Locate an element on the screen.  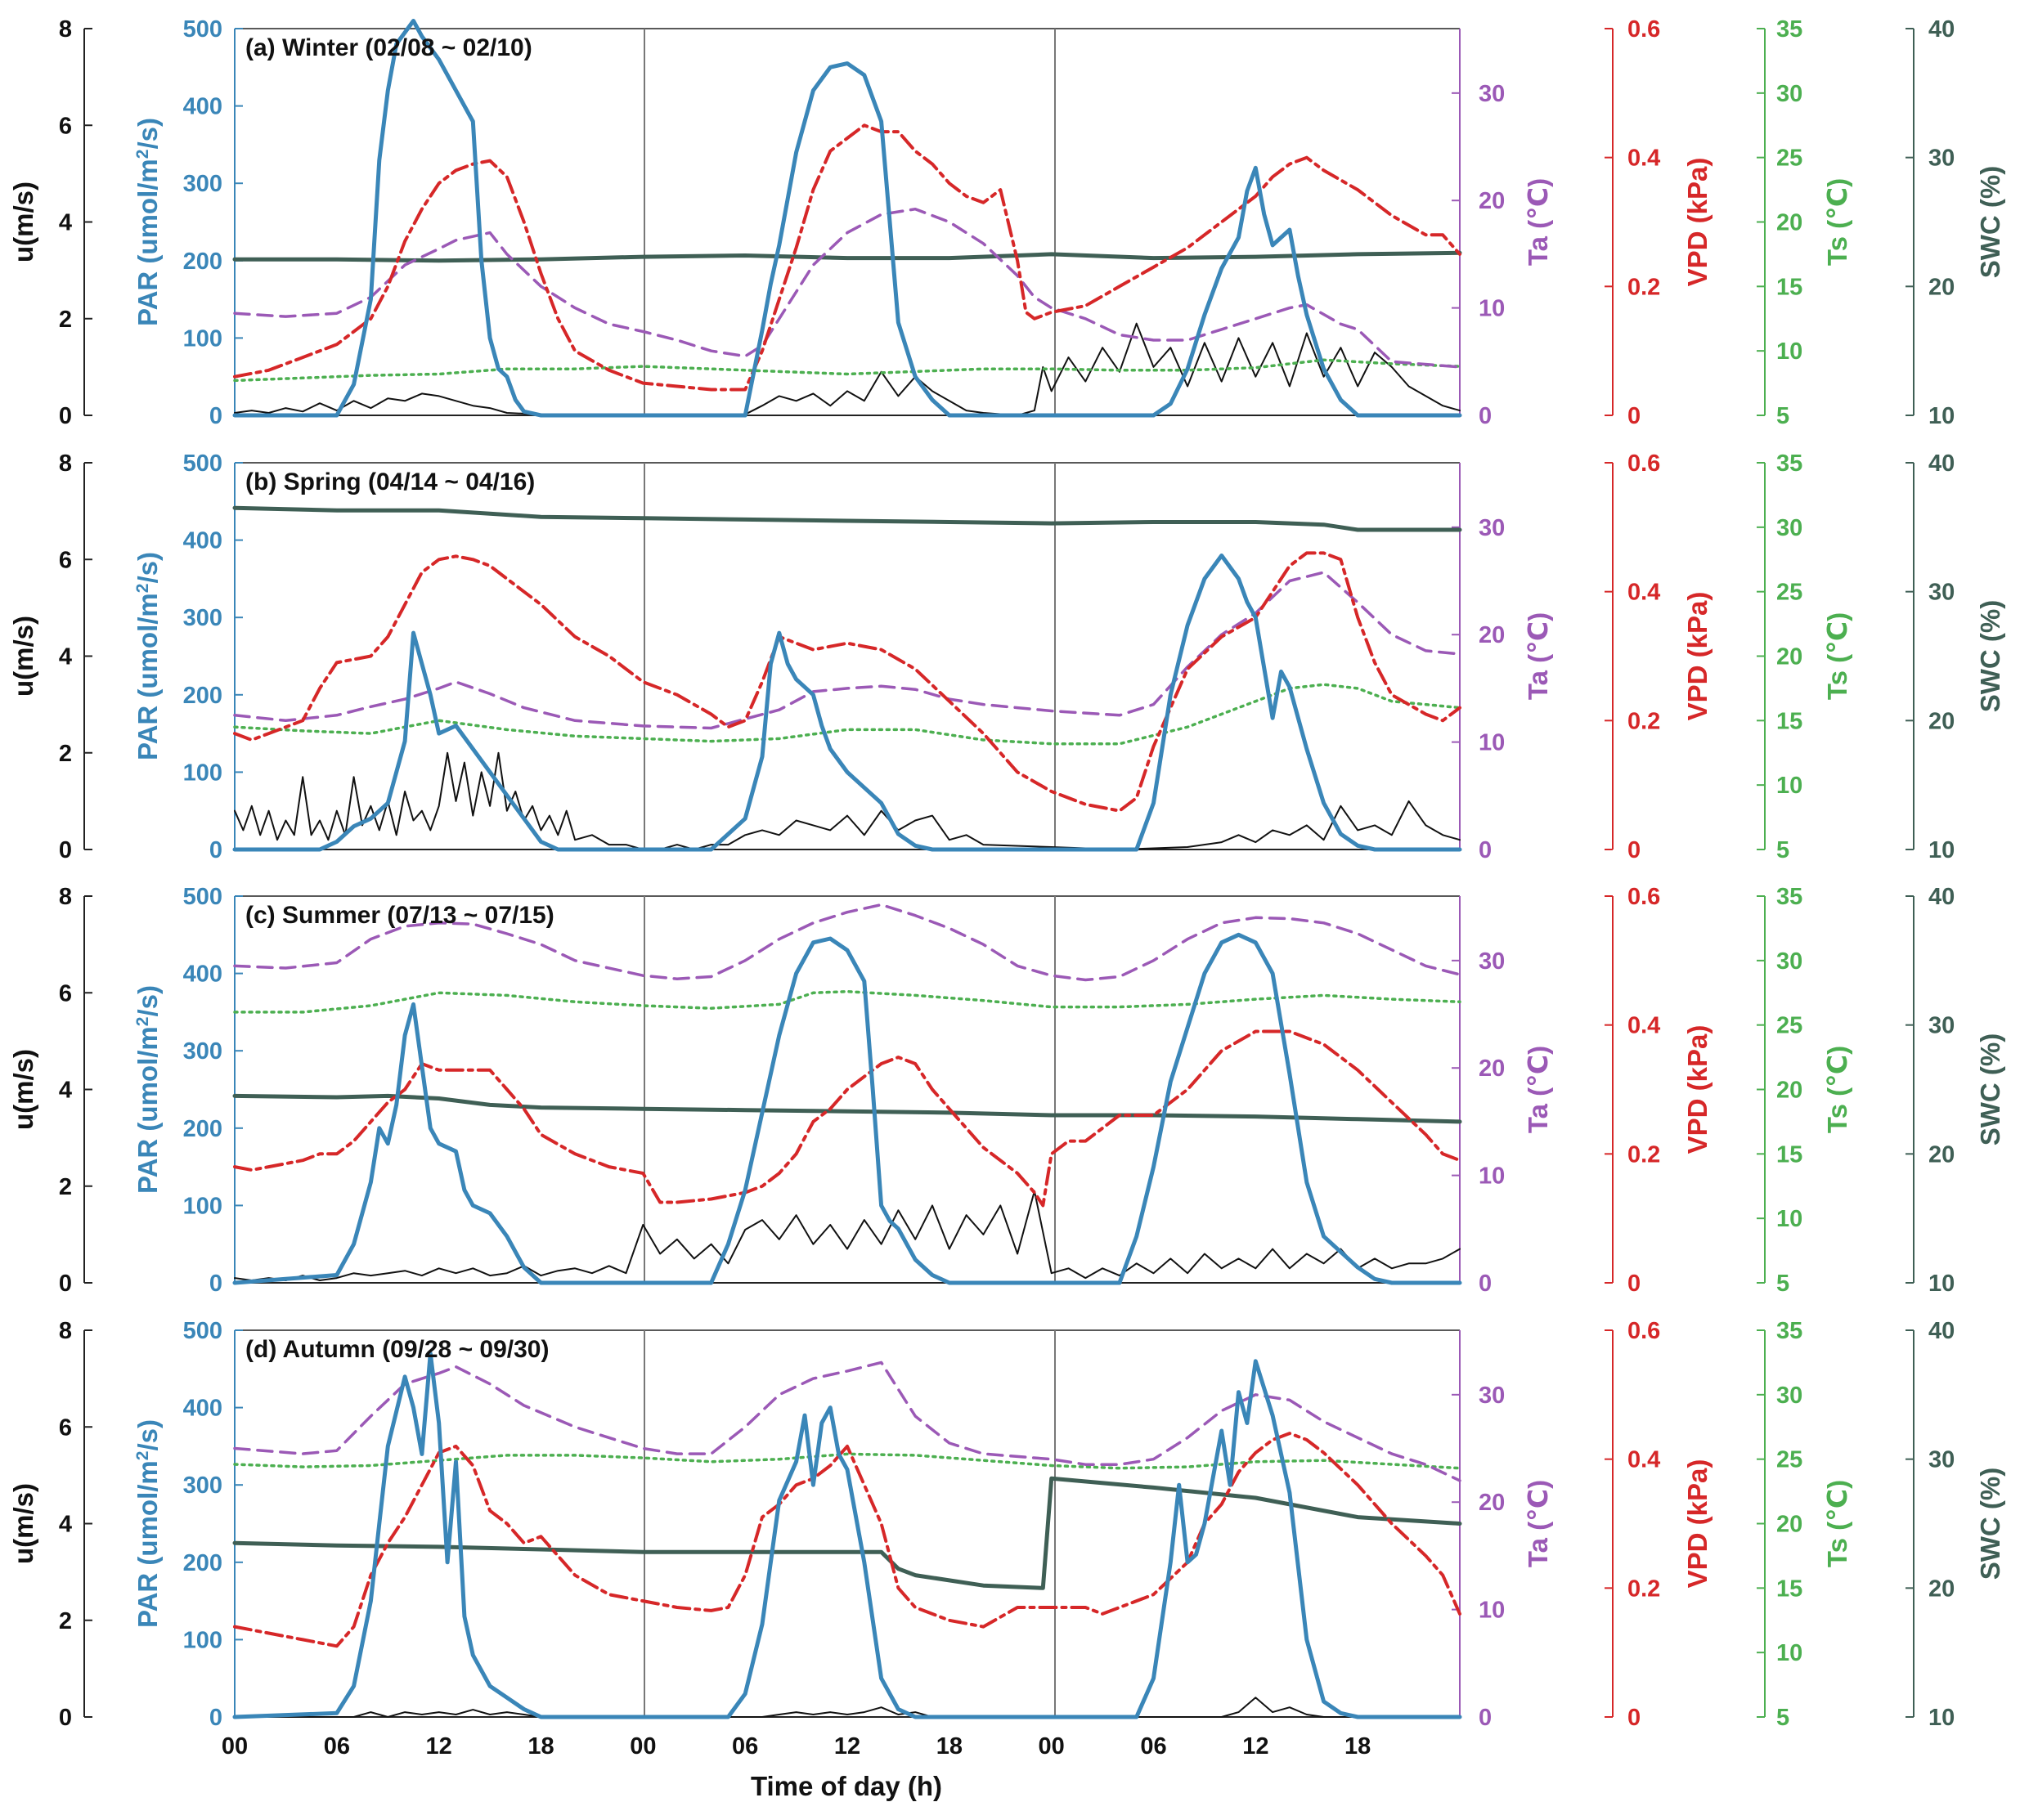
series-par-line is located at coordinates (847, 218).